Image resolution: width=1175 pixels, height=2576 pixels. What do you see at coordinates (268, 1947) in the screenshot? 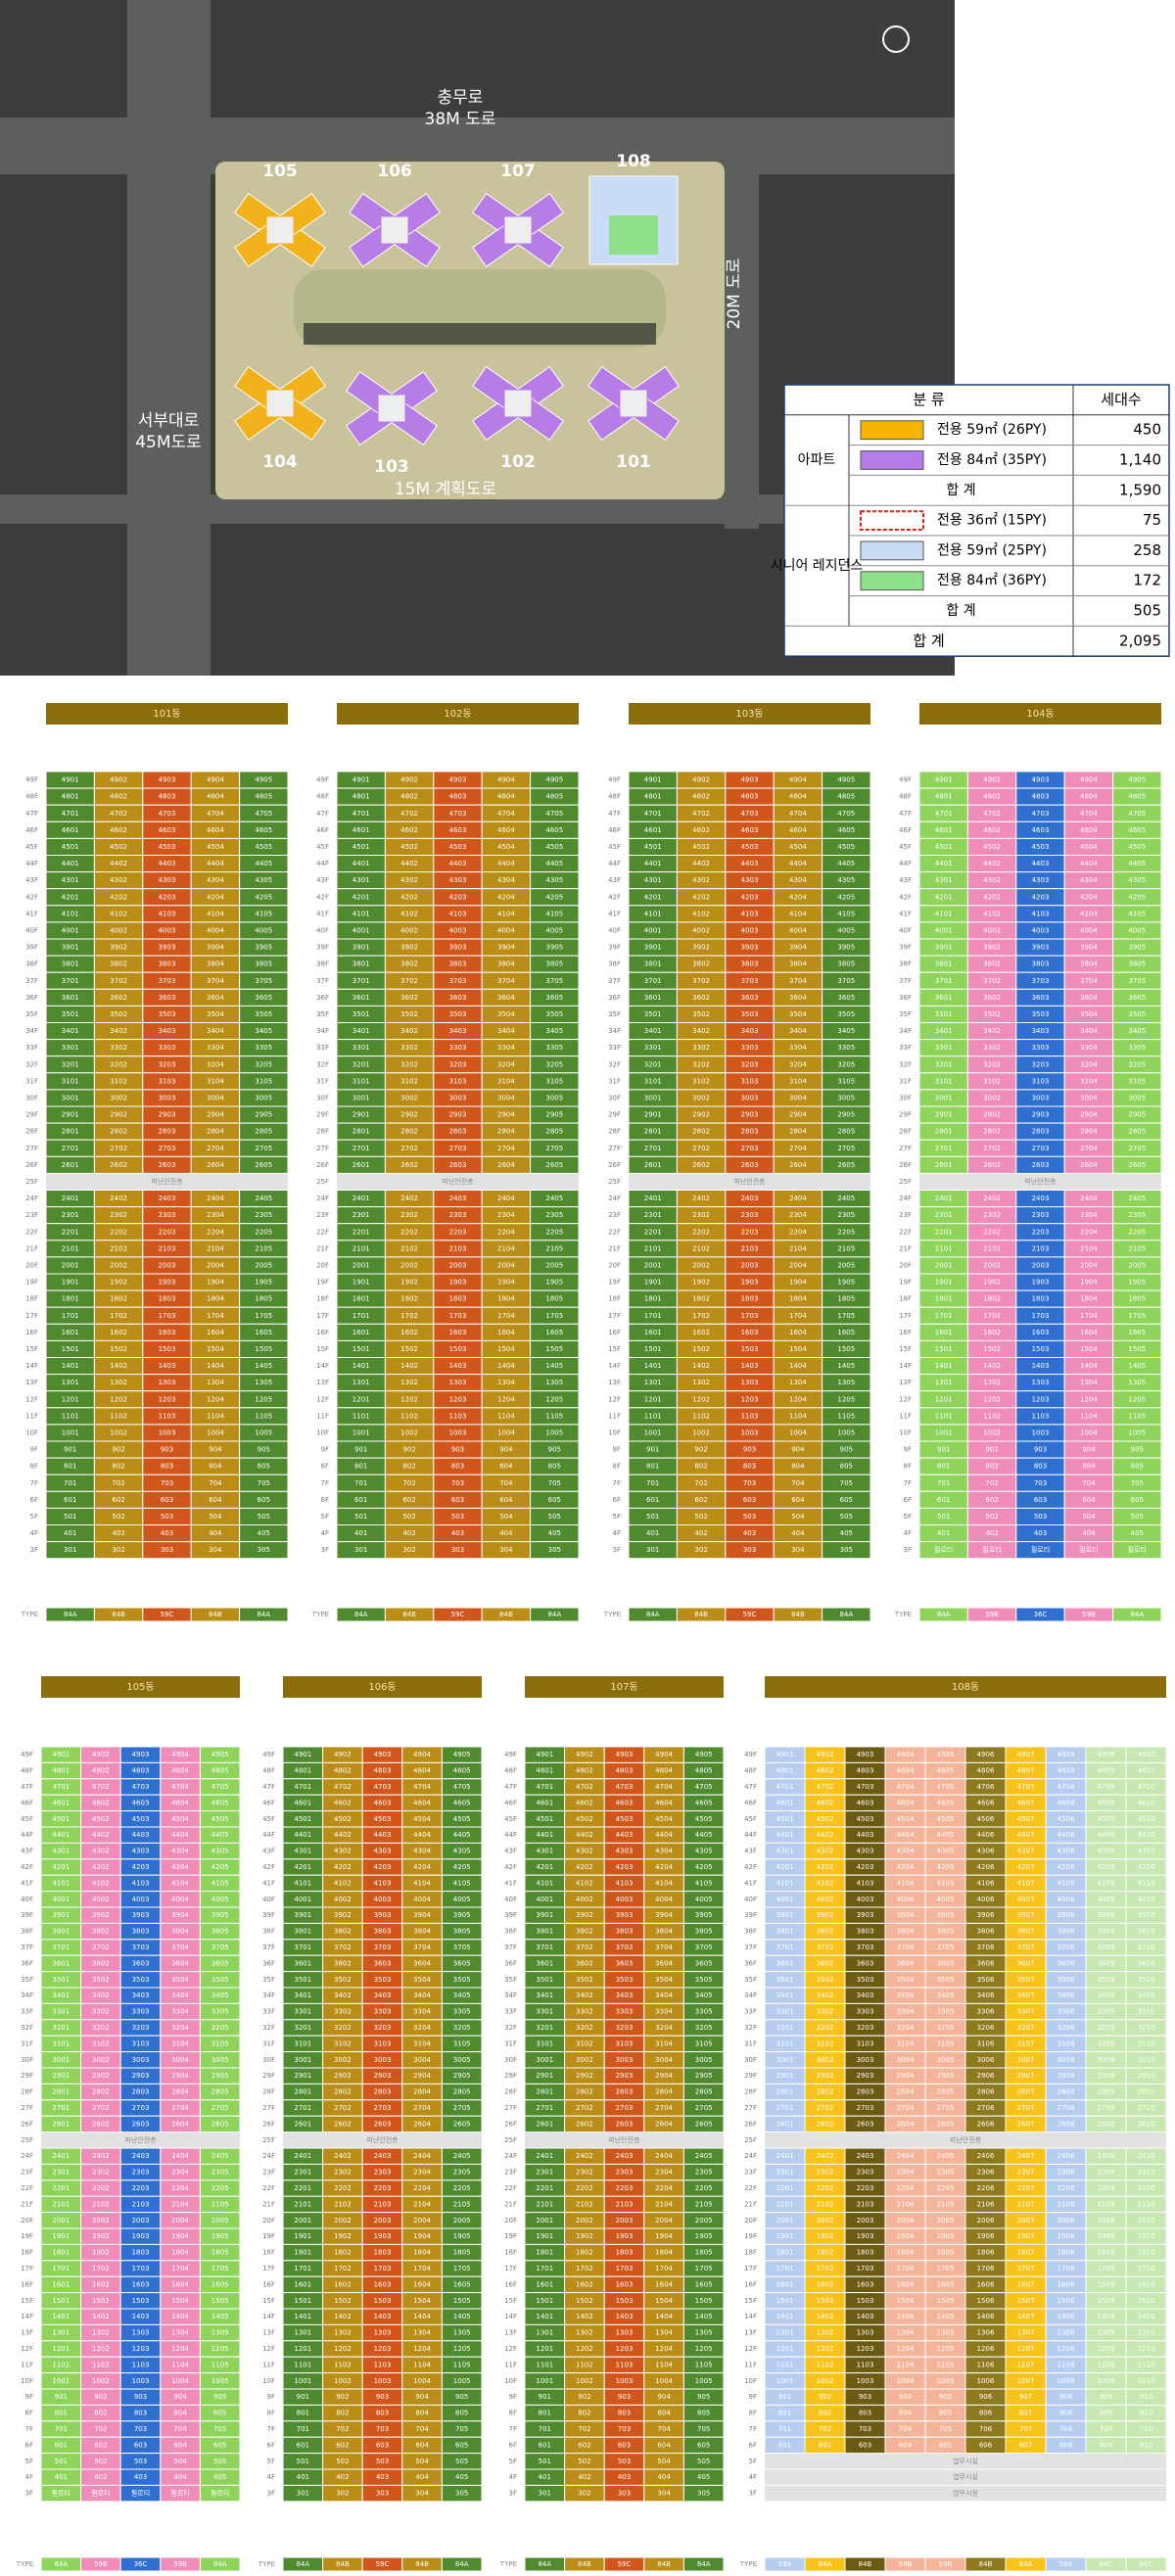
I see `floor-label: 37F` at bounding box center [268, 1947].